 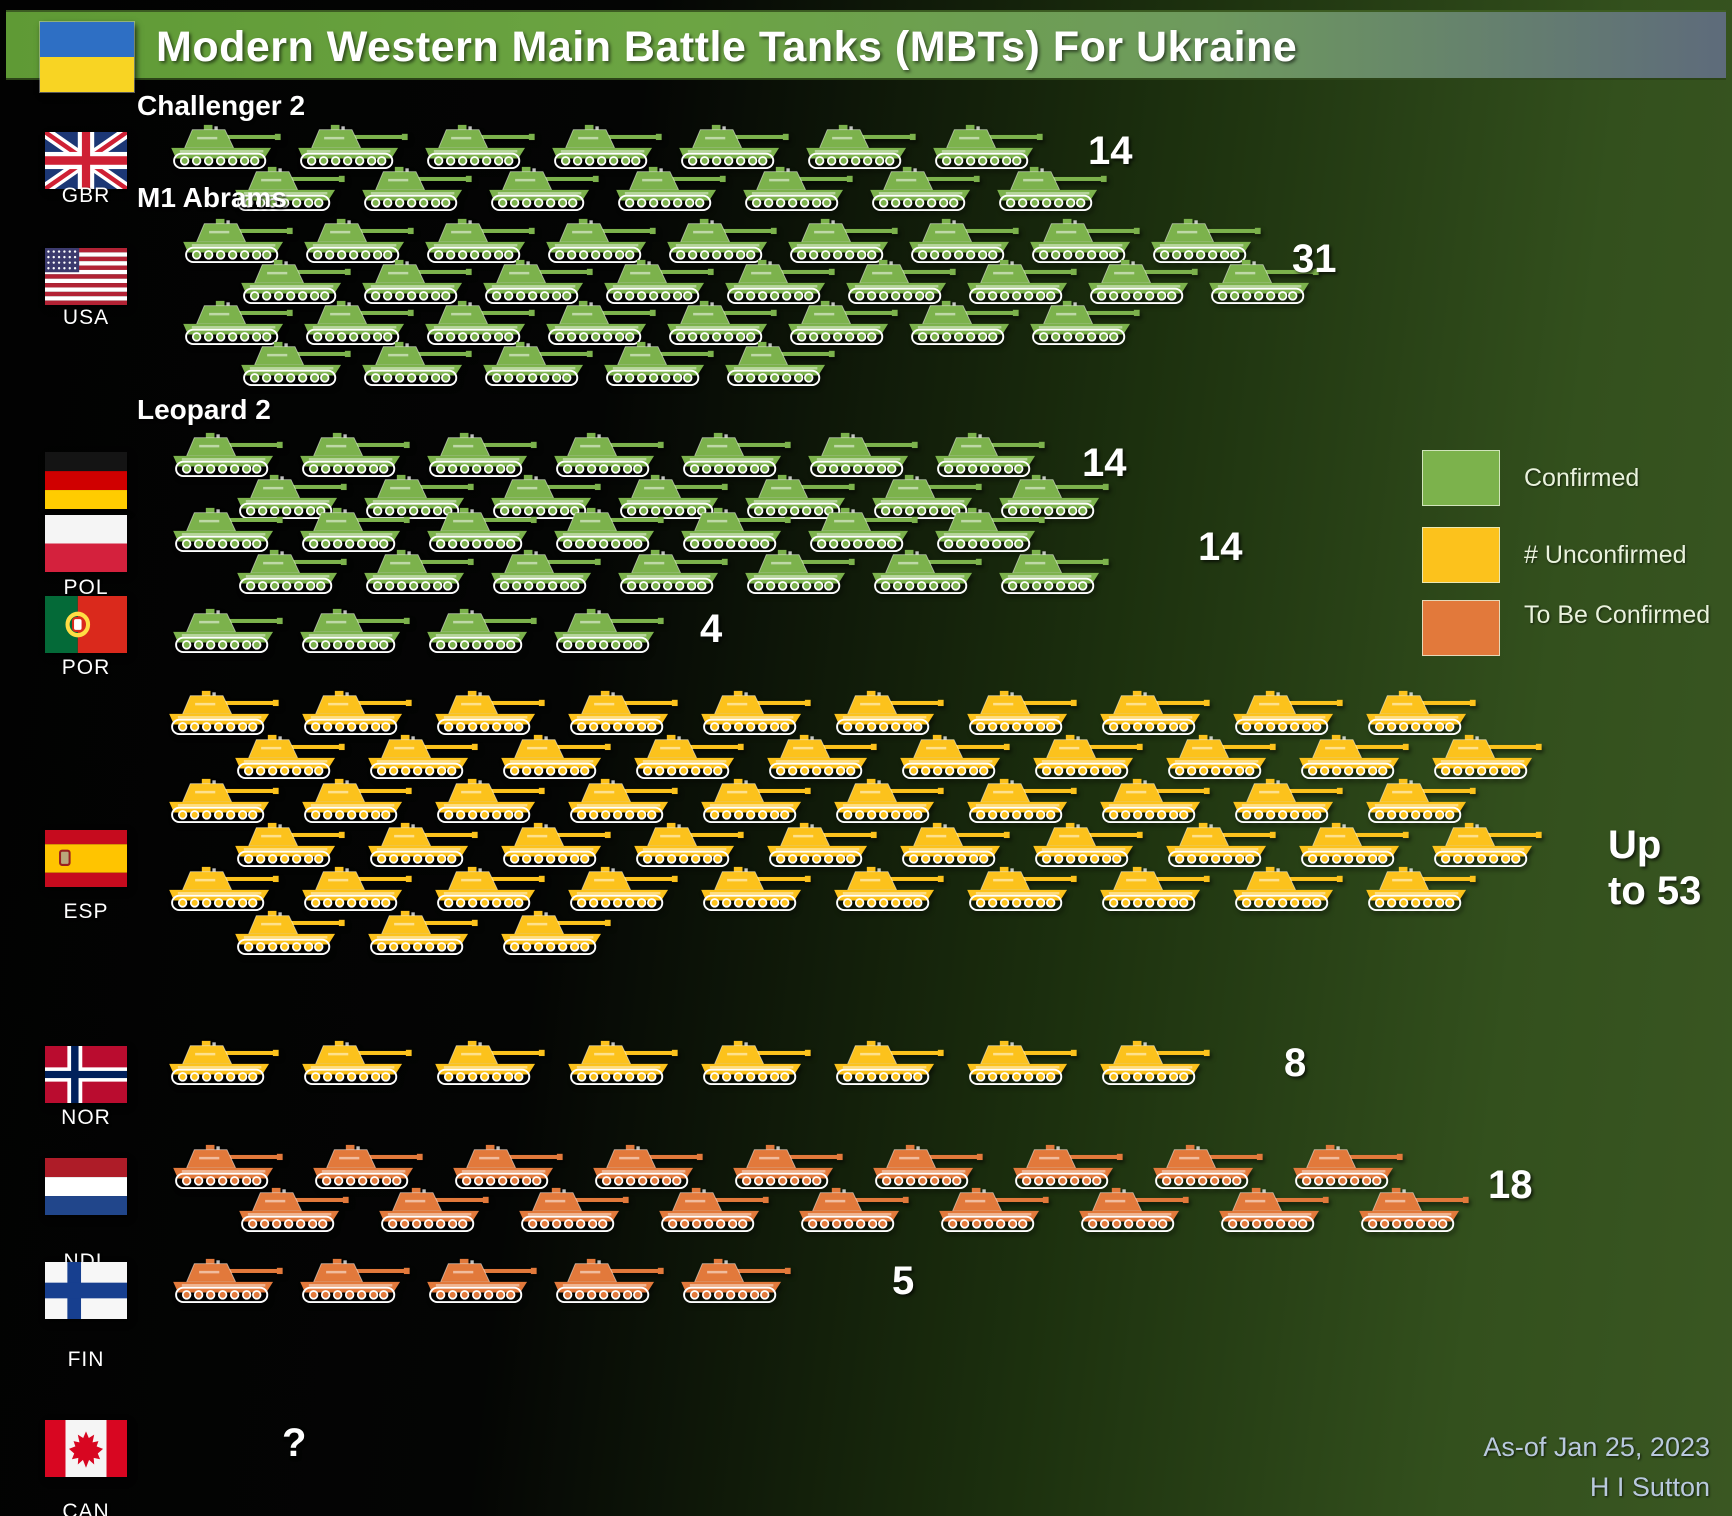 I want to click on count-label-pol: 14, so click(x=1220, y=547).